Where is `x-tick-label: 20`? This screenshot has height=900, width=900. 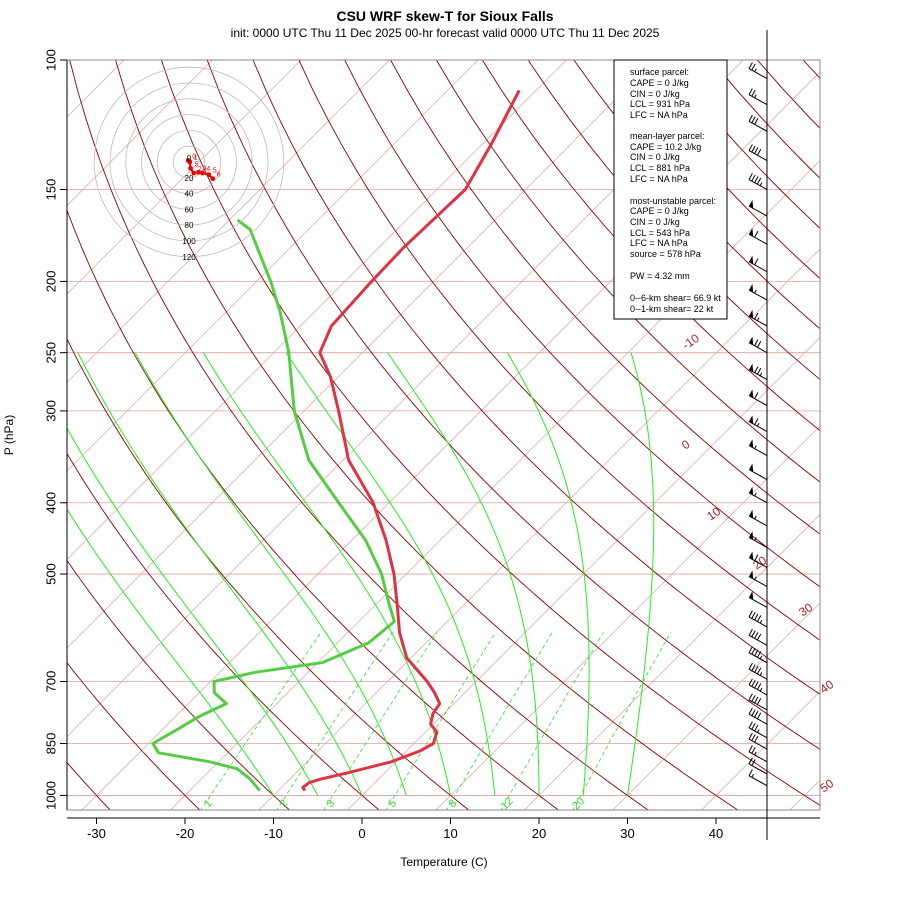
x-tick-label: 20 is located at coordinates (539, 833).